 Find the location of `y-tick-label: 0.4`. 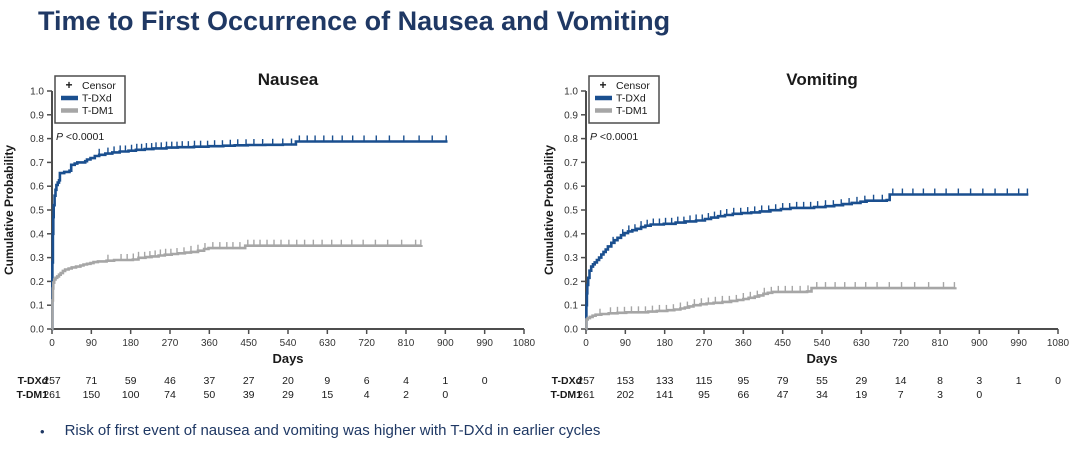

y-tick-label: 0.4 is located at coordinates (37, 234).